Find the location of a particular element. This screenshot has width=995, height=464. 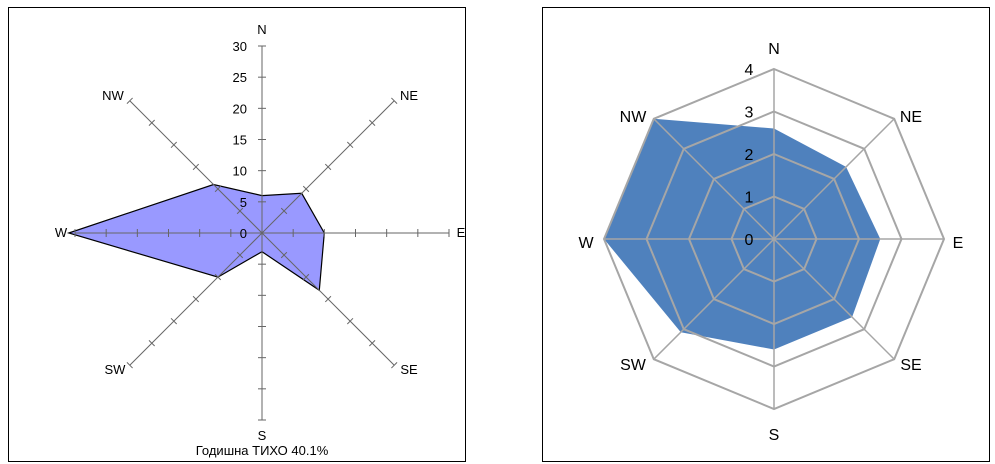

radial-tick-label: 5 is located at coordinates (243, 202).